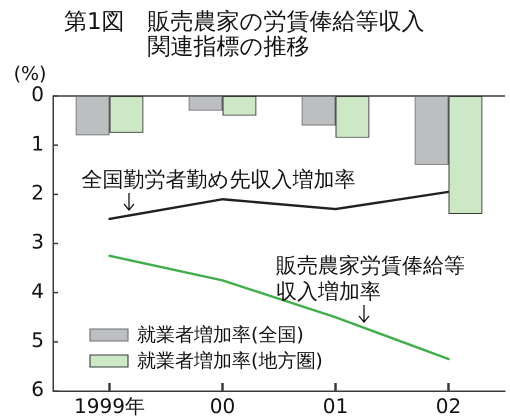 Image resolution: width=510 pixels, height=418 pixels. I want to click on y-tick-label: 1, so click(37, 143).